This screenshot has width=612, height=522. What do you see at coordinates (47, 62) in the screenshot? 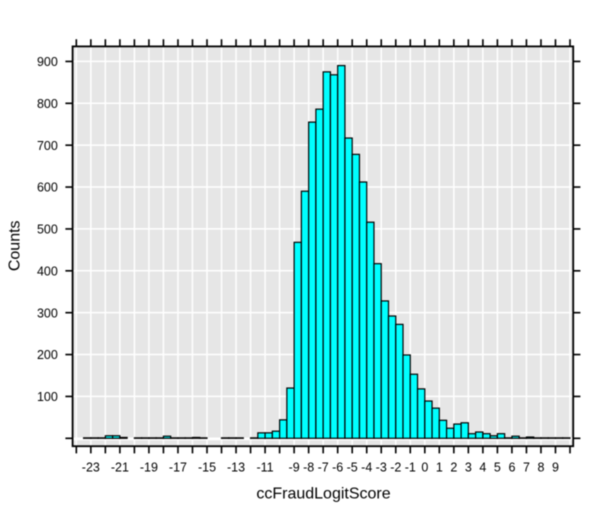
I see `svg-text: 900` at bounding box center [47, 62].